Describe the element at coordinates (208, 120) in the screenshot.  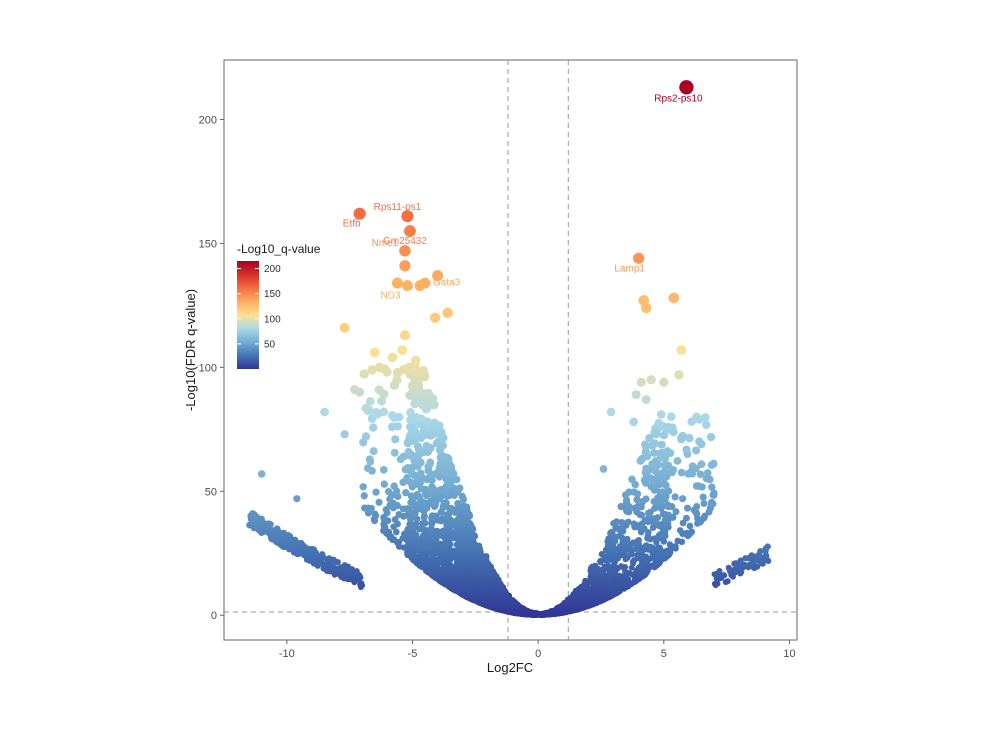
I see `y-tick-label: 200` at that location.